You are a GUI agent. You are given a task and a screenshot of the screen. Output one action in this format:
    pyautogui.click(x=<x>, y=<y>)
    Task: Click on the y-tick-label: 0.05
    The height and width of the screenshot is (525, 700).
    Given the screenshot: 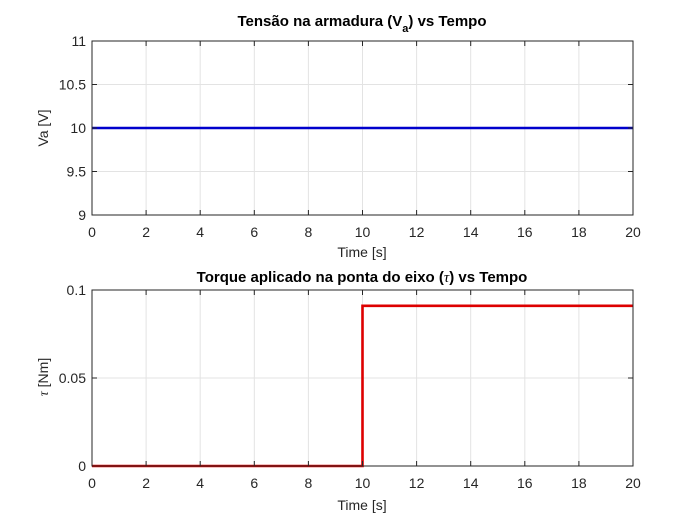 What is the action you would take?
    pyautogui.click(x=72, y=378)
    